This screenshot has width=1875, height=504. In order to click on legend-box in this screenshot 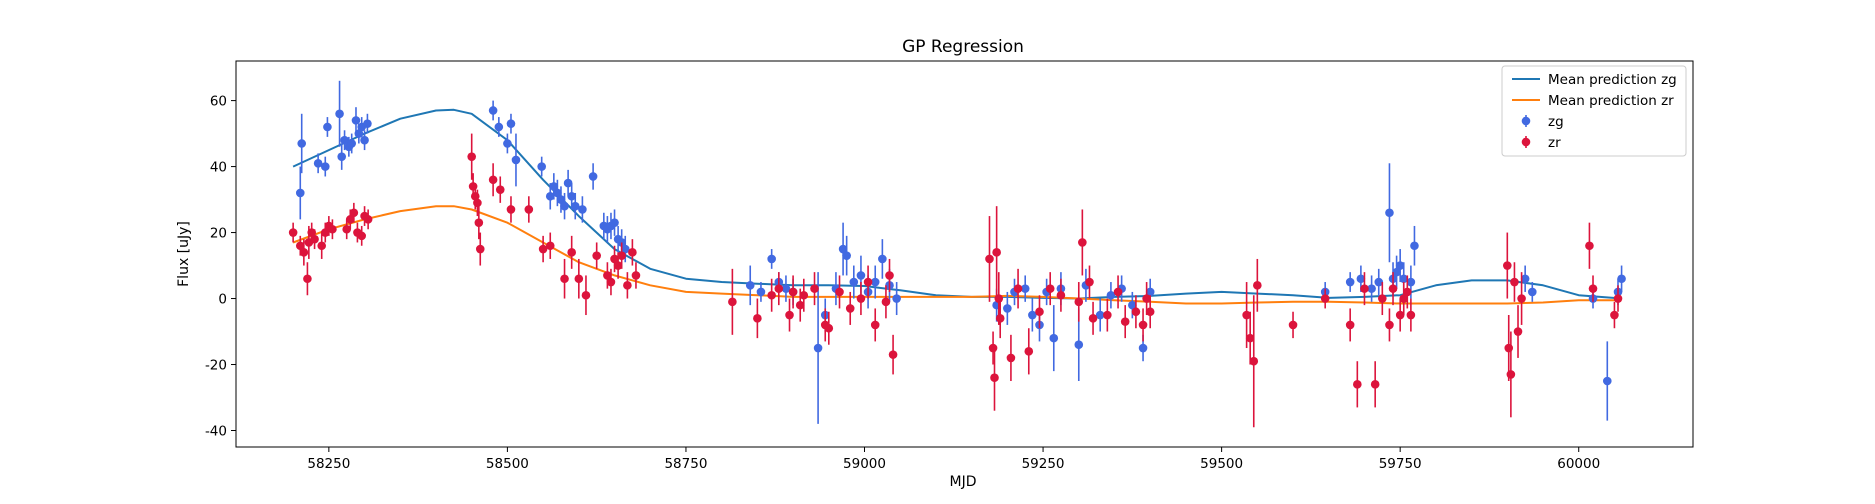, I will do `click(1594, 111)`.